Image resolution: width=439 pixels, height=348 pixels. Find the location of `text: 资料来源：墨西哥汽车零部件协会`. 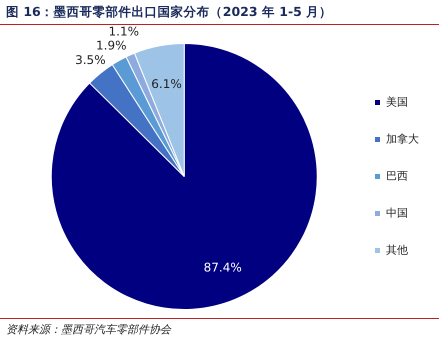

text: 资料来源：墨西哥汽车零部件协会 is located at coordinates (219, 329).